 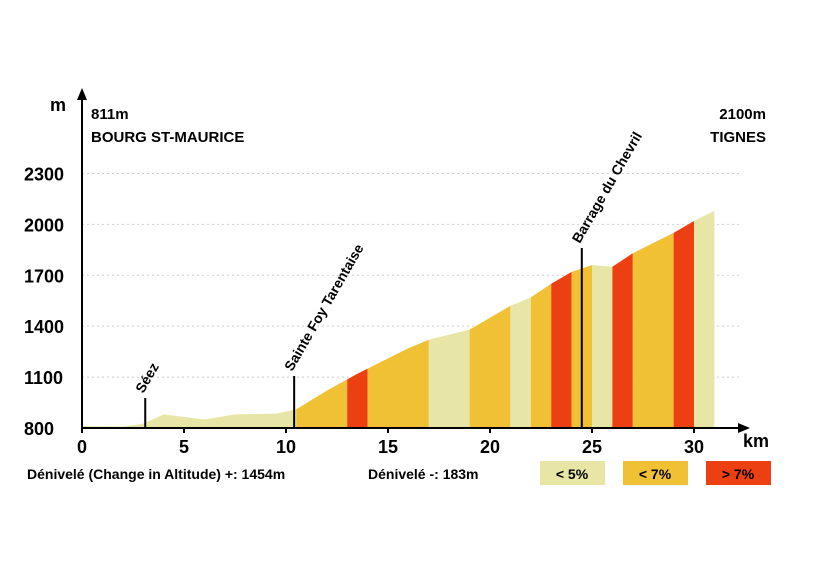 I want to click on y-tick-label-1700: 1700, so click(x=44, y=276).